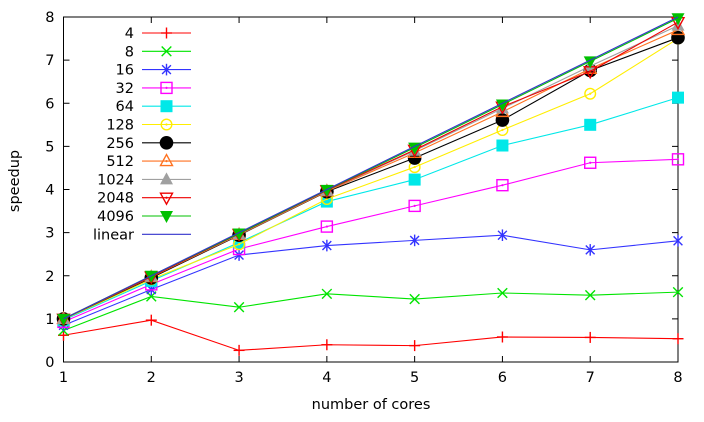 This screenshot has height=422, width=704. Describe the element at coordinates (49, 18) in the screenshot. I see `y-tick-label: 8` at that location.